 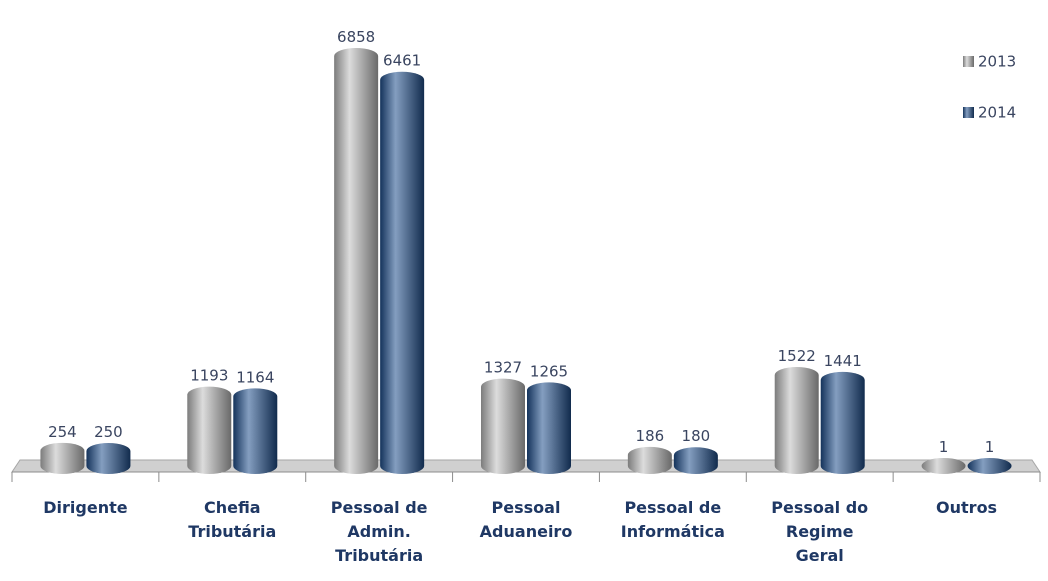 What do you see at coordinates (62, 432) in the screenshot?
I see `value-label: 254` at bounding box center [62, 432].